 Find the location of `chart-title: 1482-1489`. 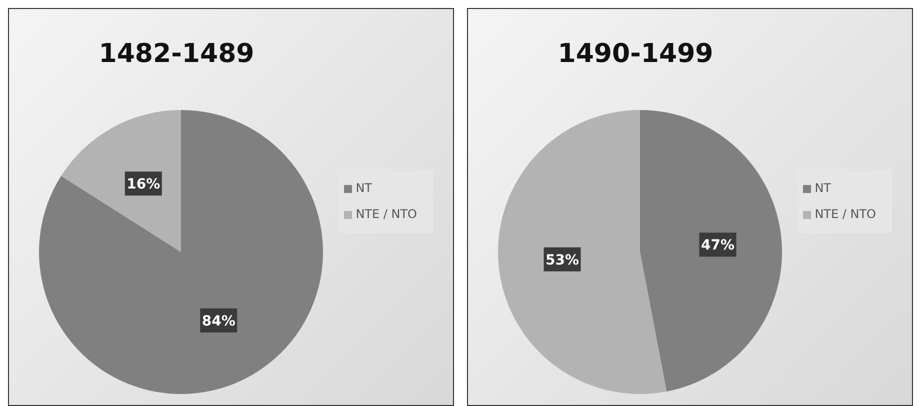

chart-title: 1482-1489 is located at coordinates (177, 54).